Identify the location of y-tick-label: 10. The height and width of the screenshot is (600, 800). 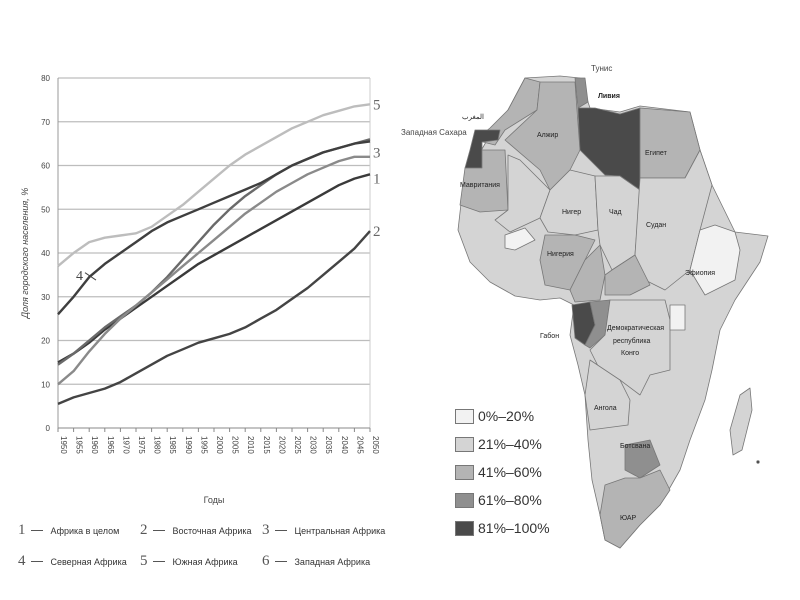
(45, 384).